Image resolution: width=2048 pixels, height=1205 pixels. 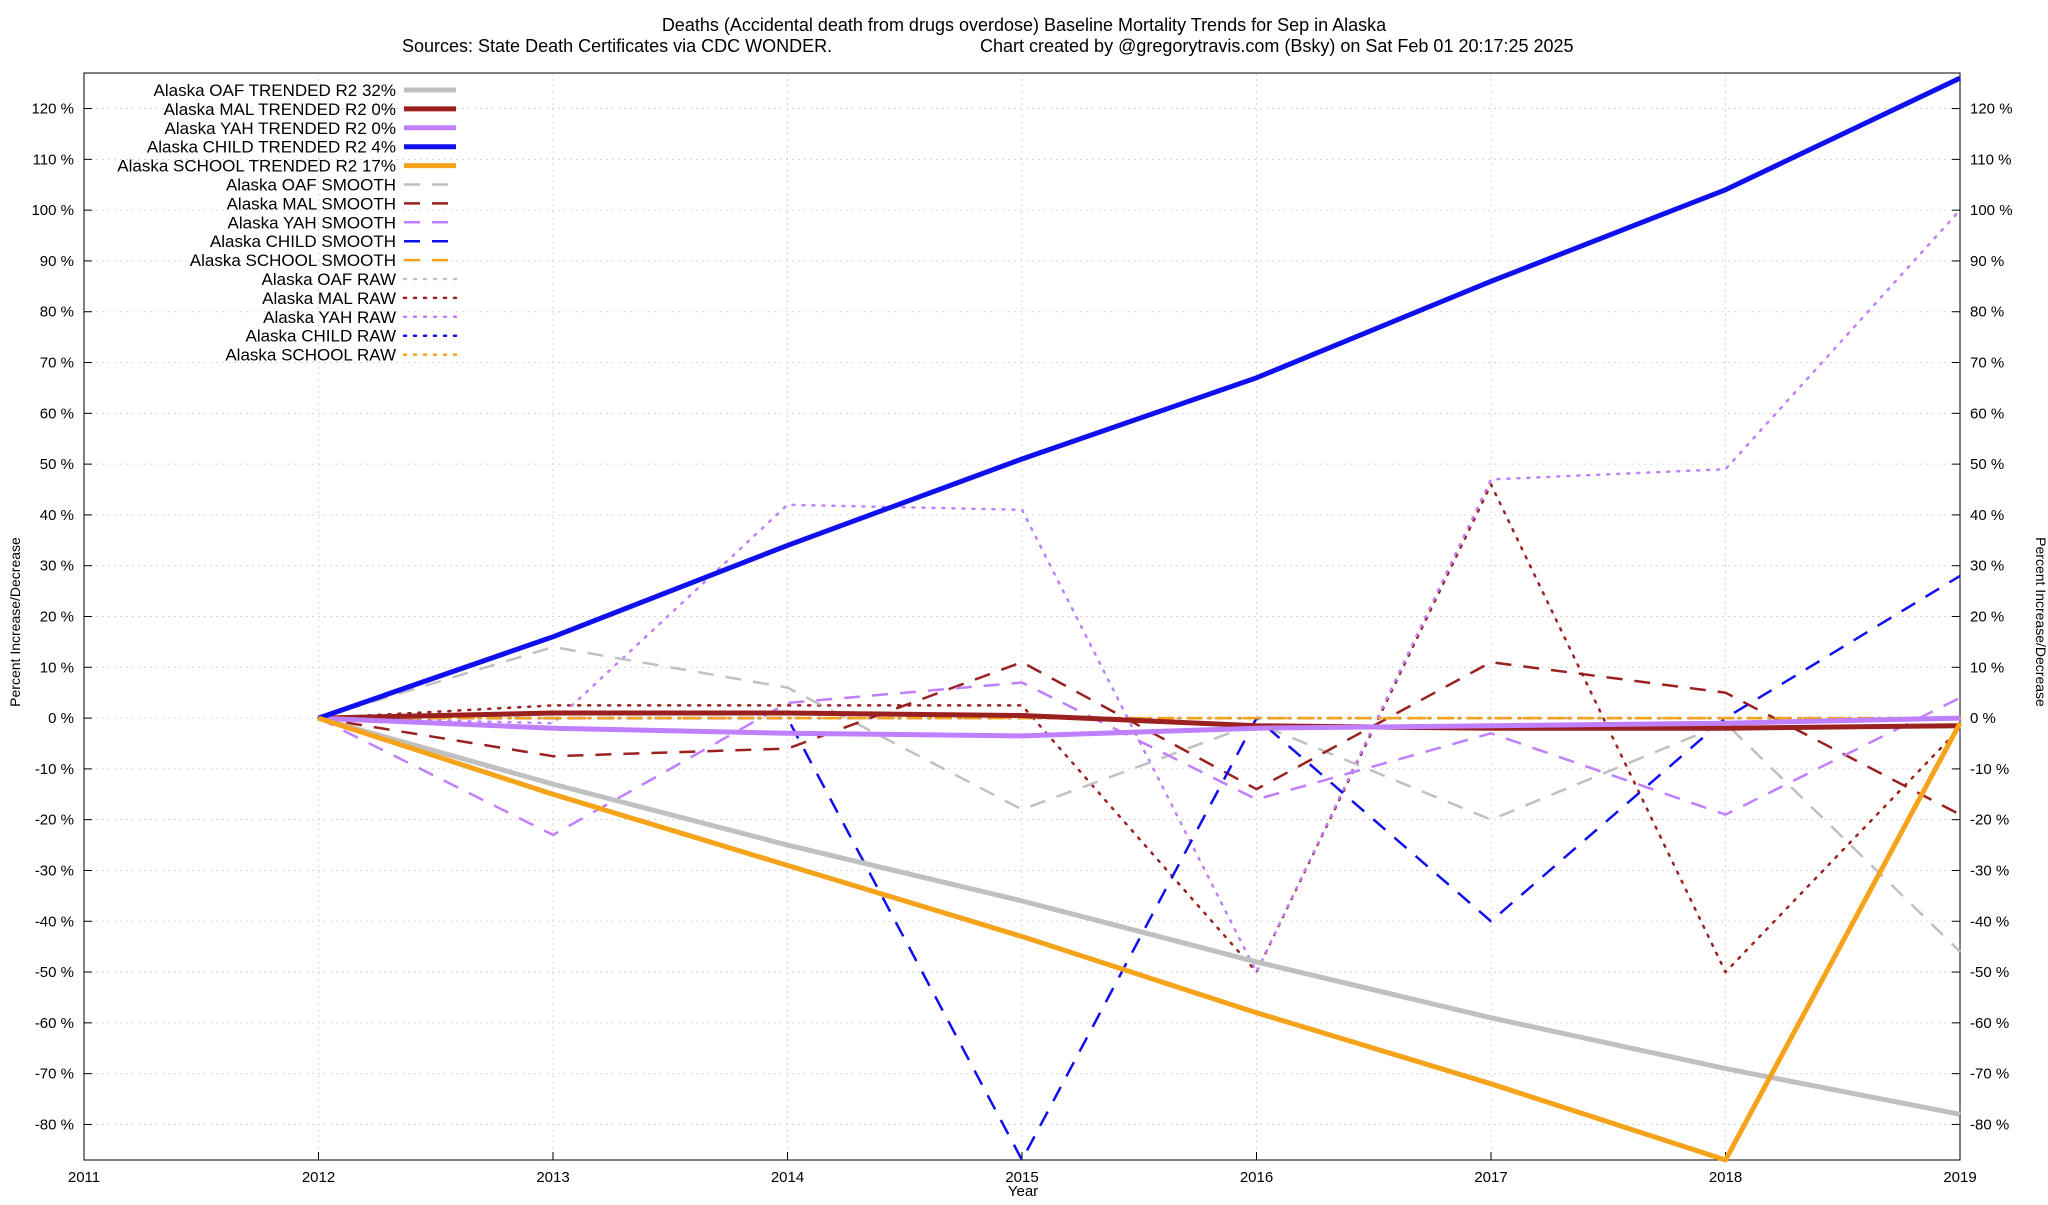 I want to click on y-tick-label-right: 20 %, so click(x=1987, y=617).